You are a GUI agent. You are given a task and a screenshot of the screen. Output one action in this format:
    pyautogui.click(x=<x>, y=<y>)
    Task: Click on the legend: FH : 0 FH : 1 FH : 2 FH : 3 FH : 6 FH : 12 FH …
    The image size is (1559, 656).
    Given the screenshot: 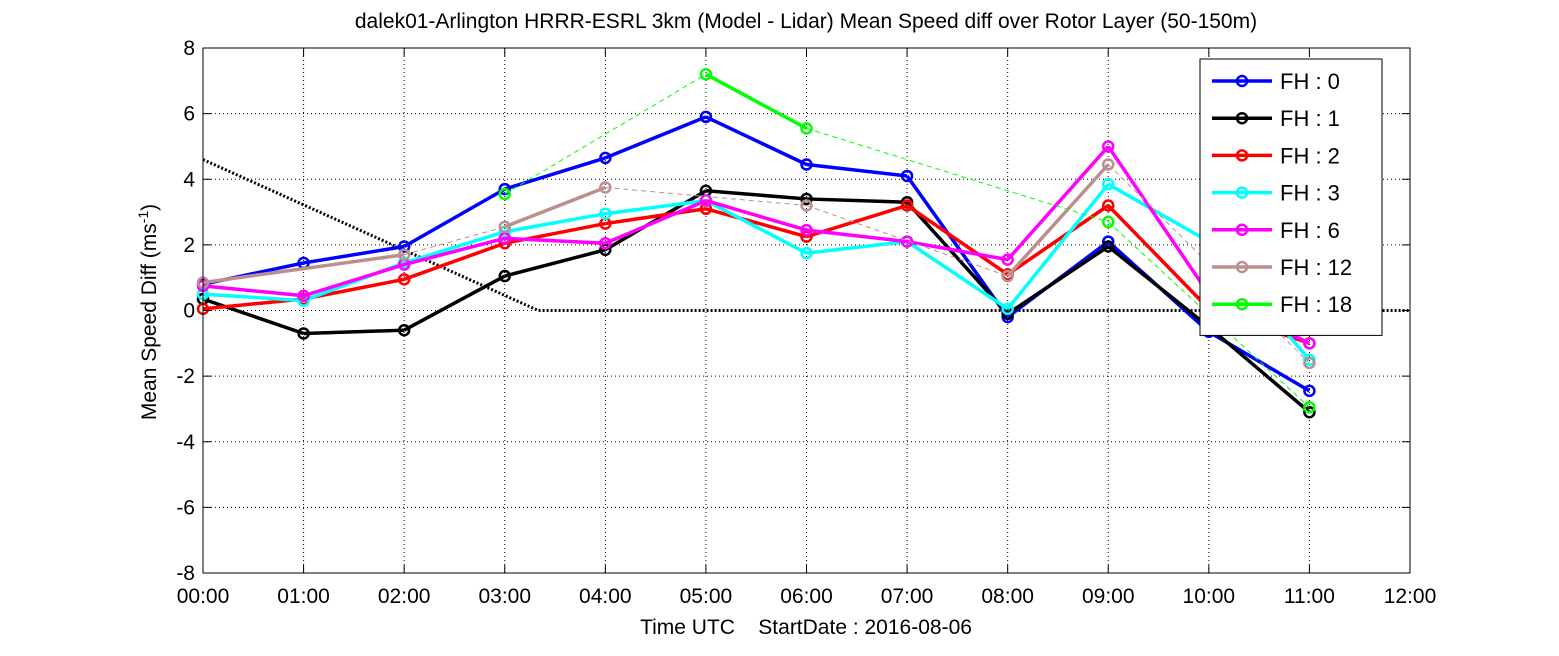 What is the action you would take?
    pyautogui.click(x=1291, y=197)
    